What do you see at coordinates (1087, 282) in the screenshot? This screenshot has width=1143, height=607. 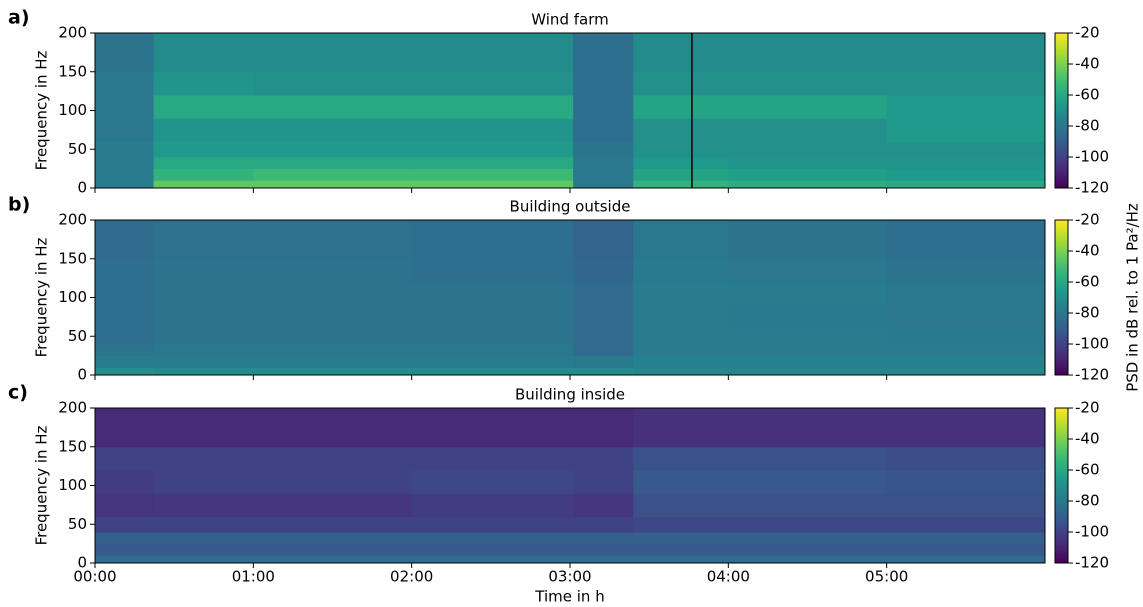 I see `colorbar-tick-label: -60` at bounding box center [1087, 282].